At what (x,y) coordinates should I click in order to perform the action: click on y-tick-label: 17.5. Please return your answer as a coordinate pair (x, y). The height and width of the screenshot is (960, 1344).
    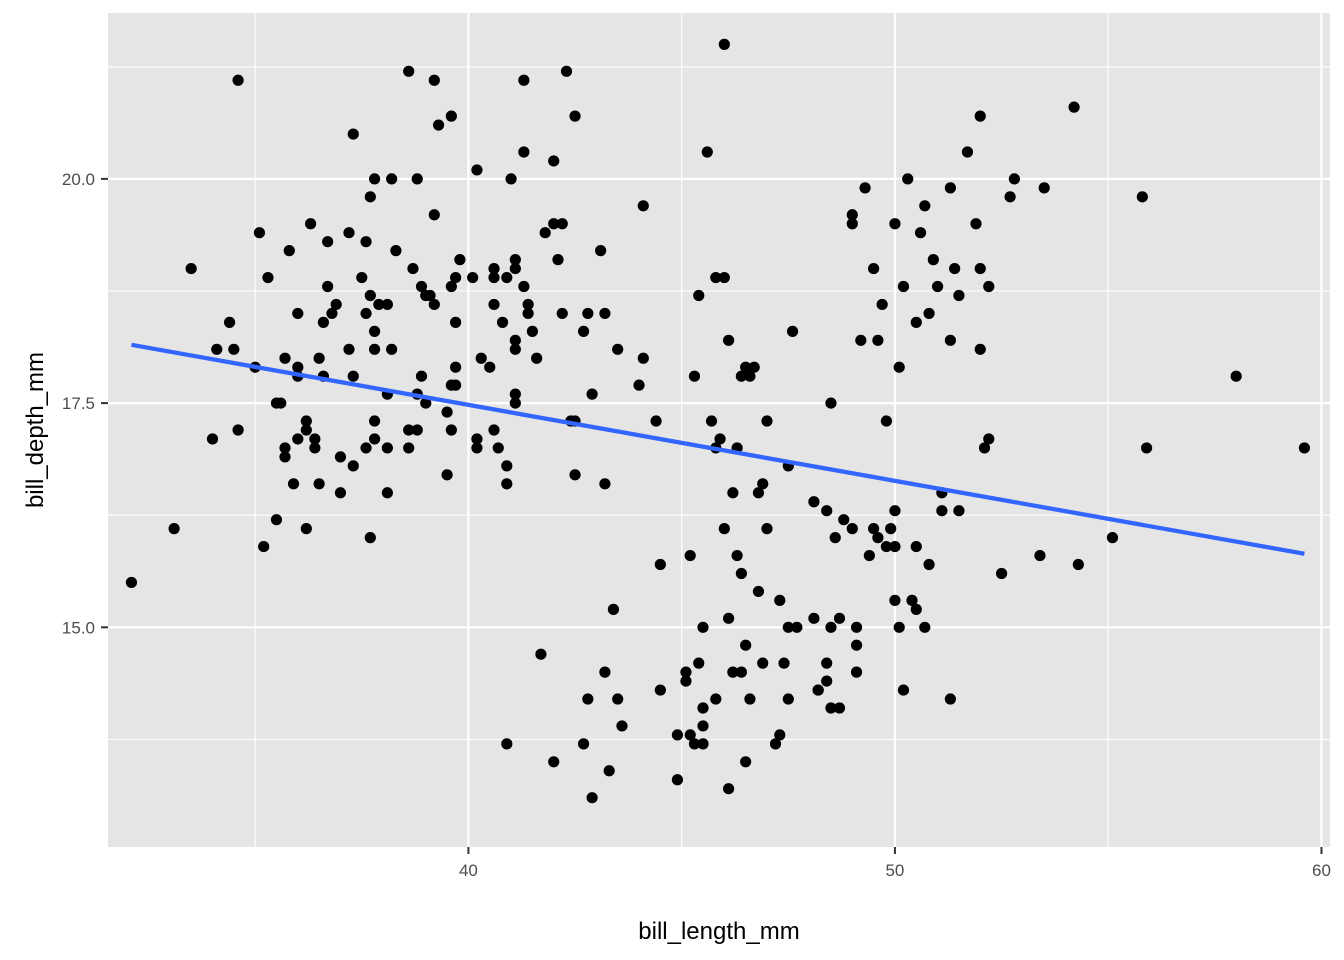
    Looking at the image, I should click on (78, 403).